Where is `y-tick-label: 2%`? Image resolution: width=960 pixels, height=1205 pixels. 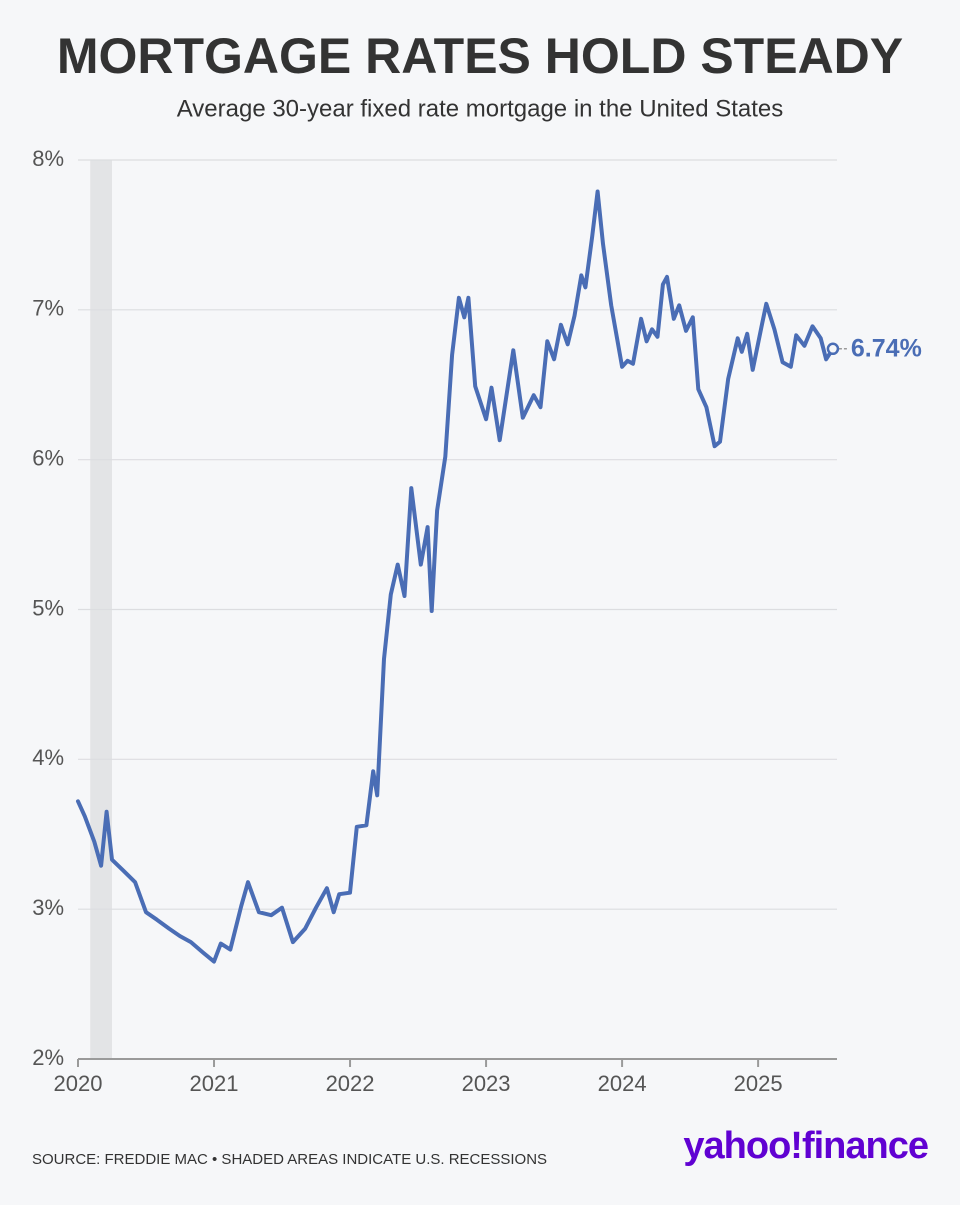 y-tick-label: 2% is located at coordinates (48, 1057).